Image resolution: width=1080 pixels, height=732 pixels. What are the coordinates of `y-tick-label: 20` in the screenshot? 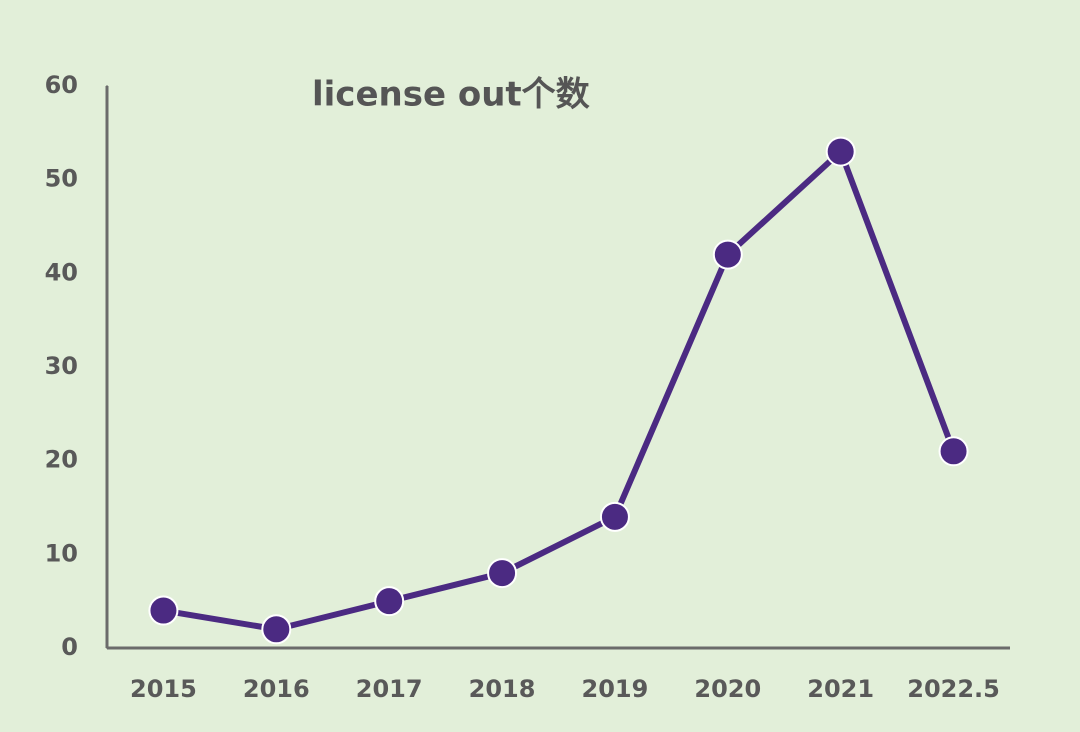 It's located at (61, 460).